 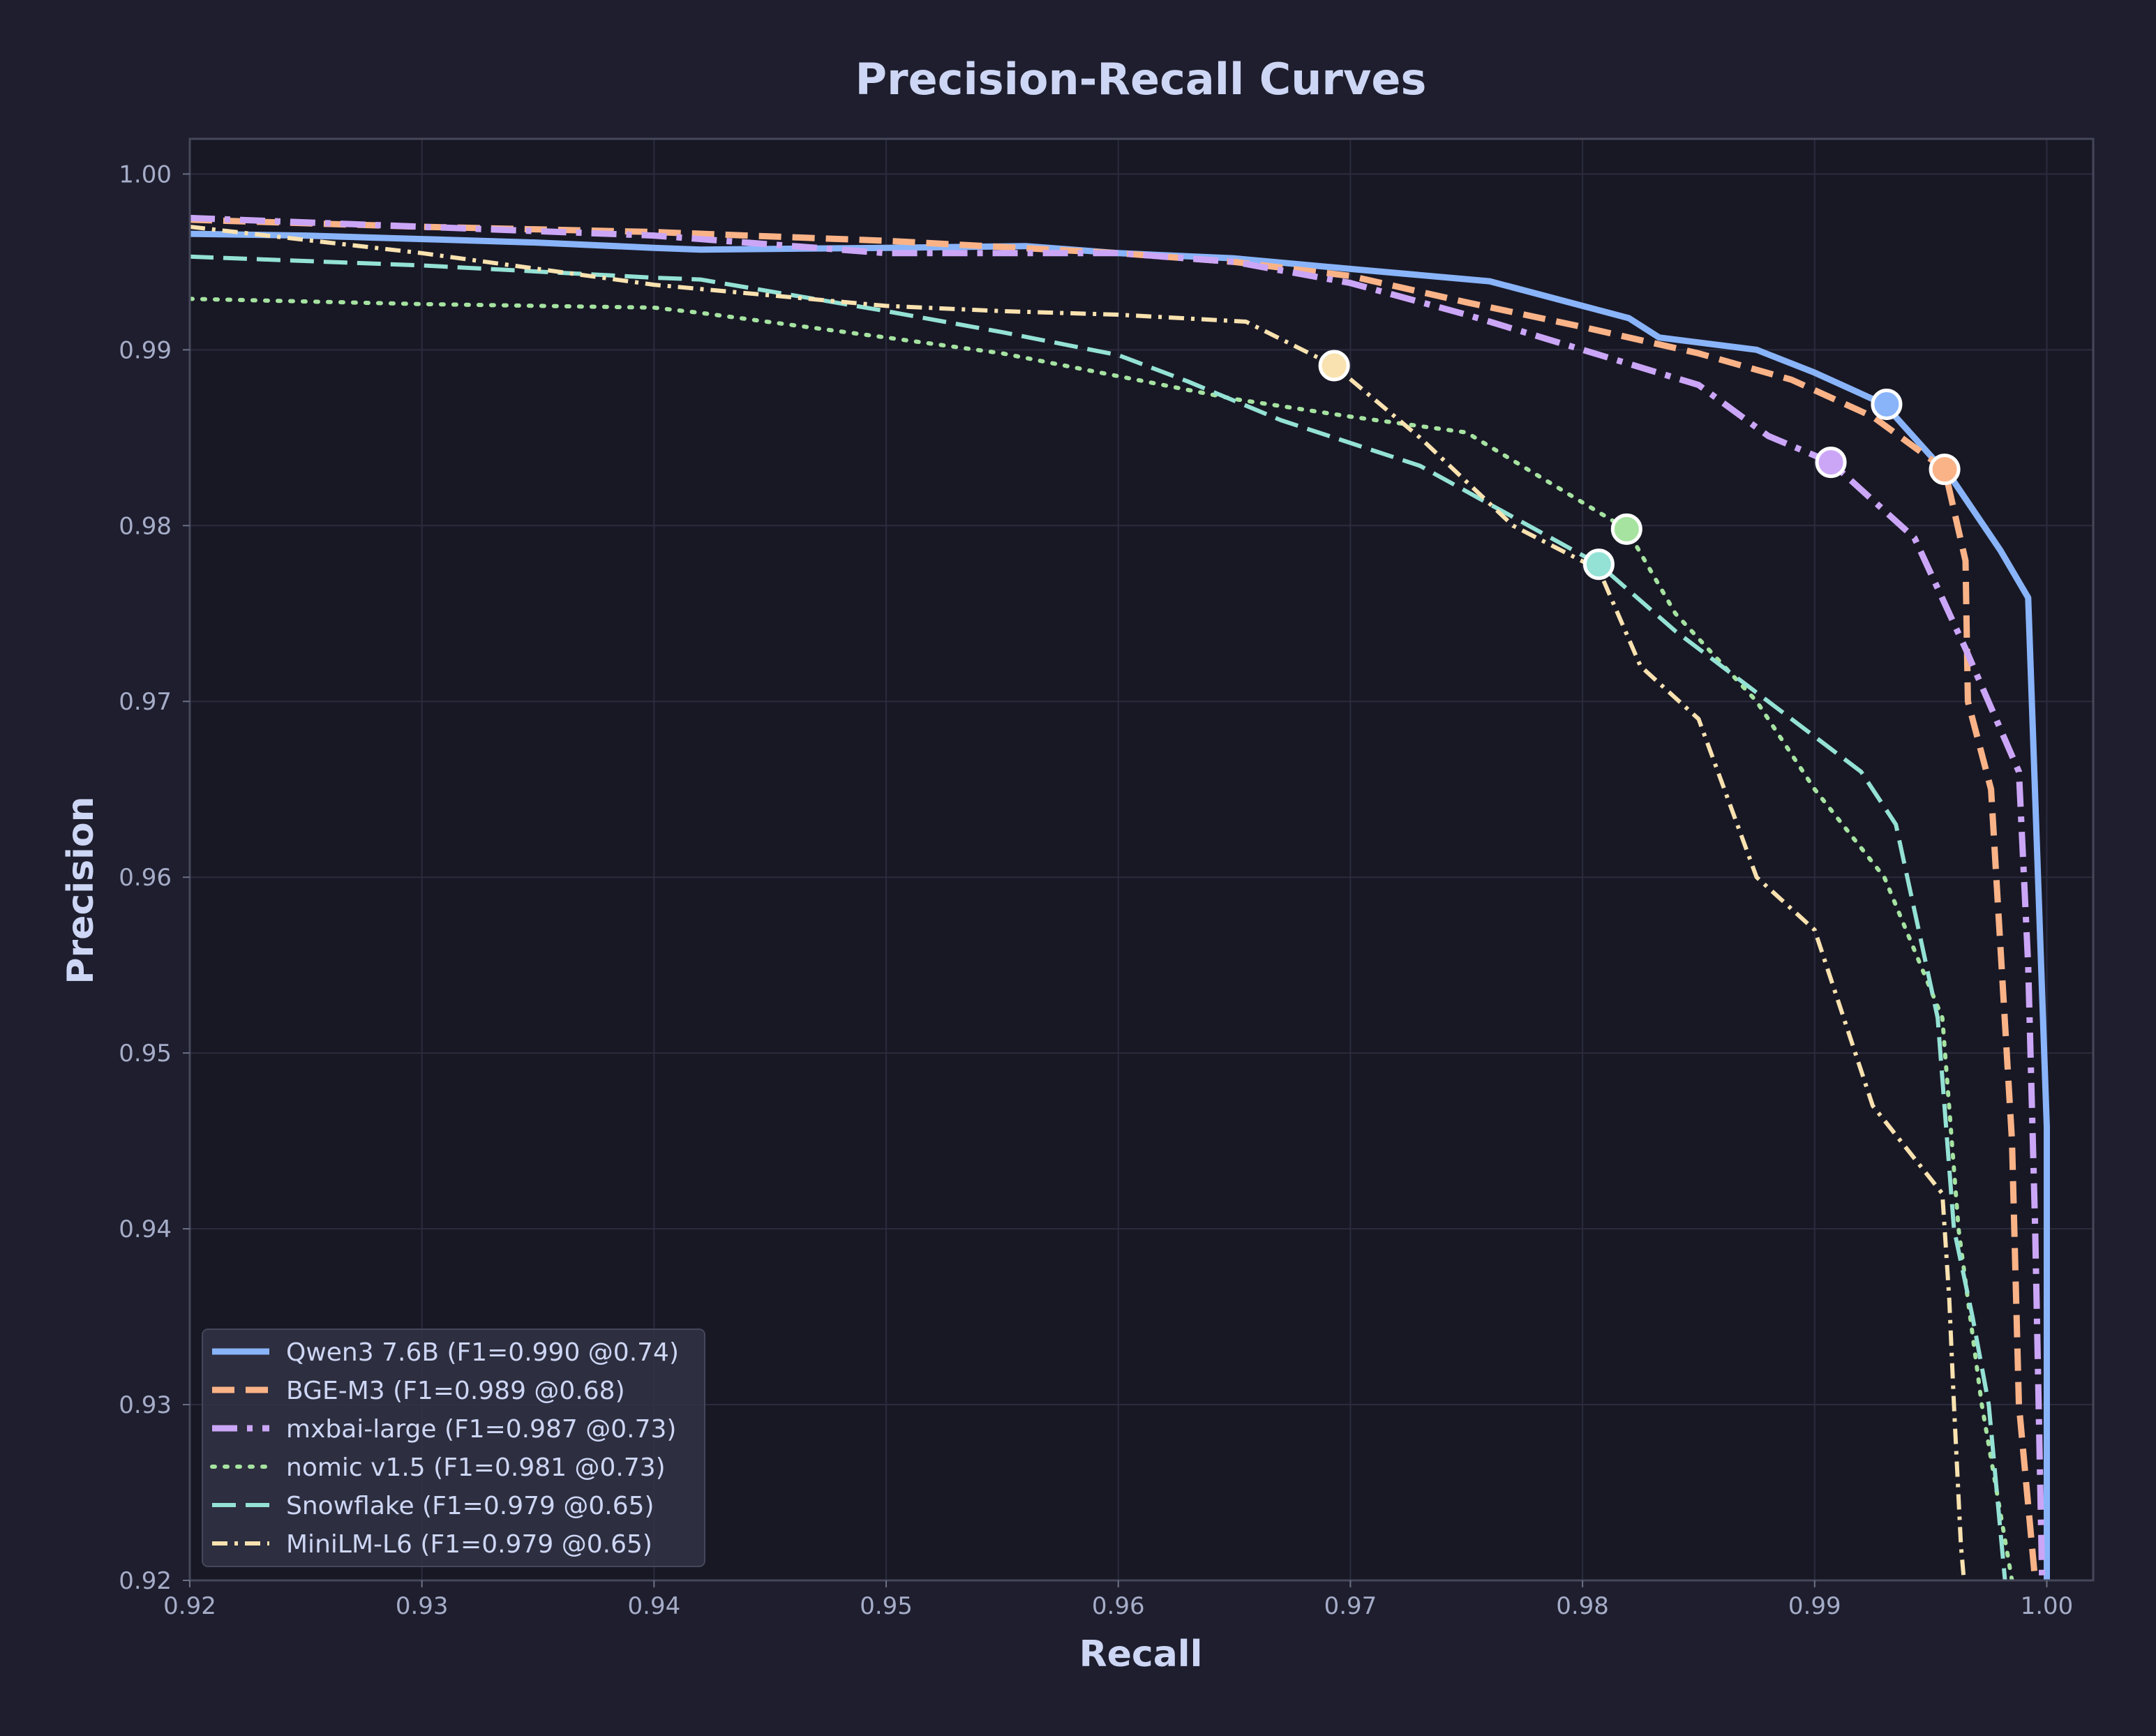 What do you see at coordinates (1814, 1606) in the screenshot?
I see `x-tick-label: 0.99` at bounding box center [1814, 1606].